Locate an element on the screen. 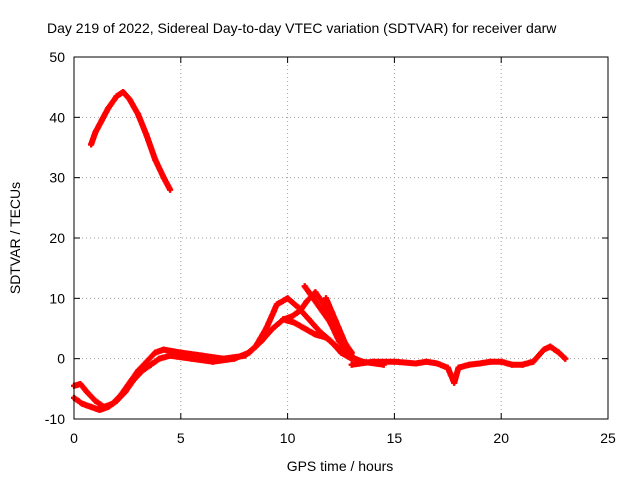 The height and width of the screenshot is (480, 640). y-axis-label: SDTVAR / TECUs is located at coordinates (15, 238).